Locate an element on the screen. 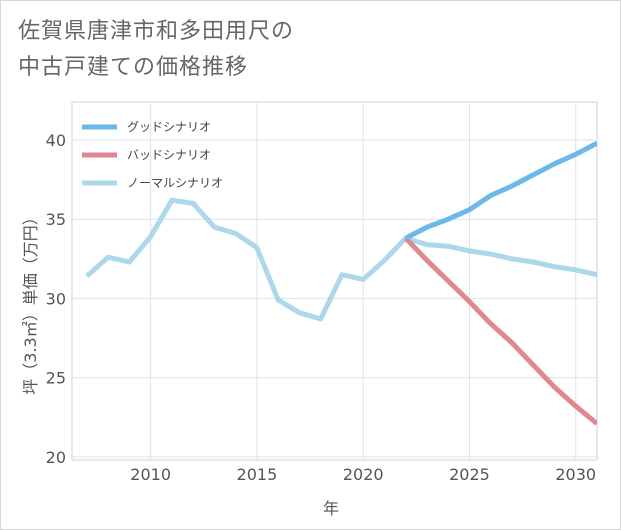 This screenshot has width=621, height=530. x-tick-labels: 2010 2015 2020 2025 2030 is located at coordinates (363, 474).